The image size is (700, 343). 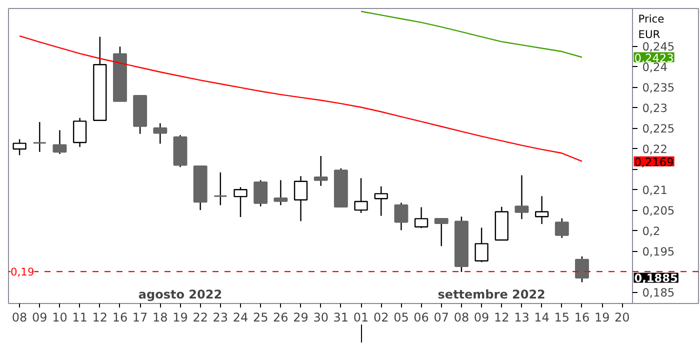 I want to click on x-tick-label: 14, so click(x=542, y=317).